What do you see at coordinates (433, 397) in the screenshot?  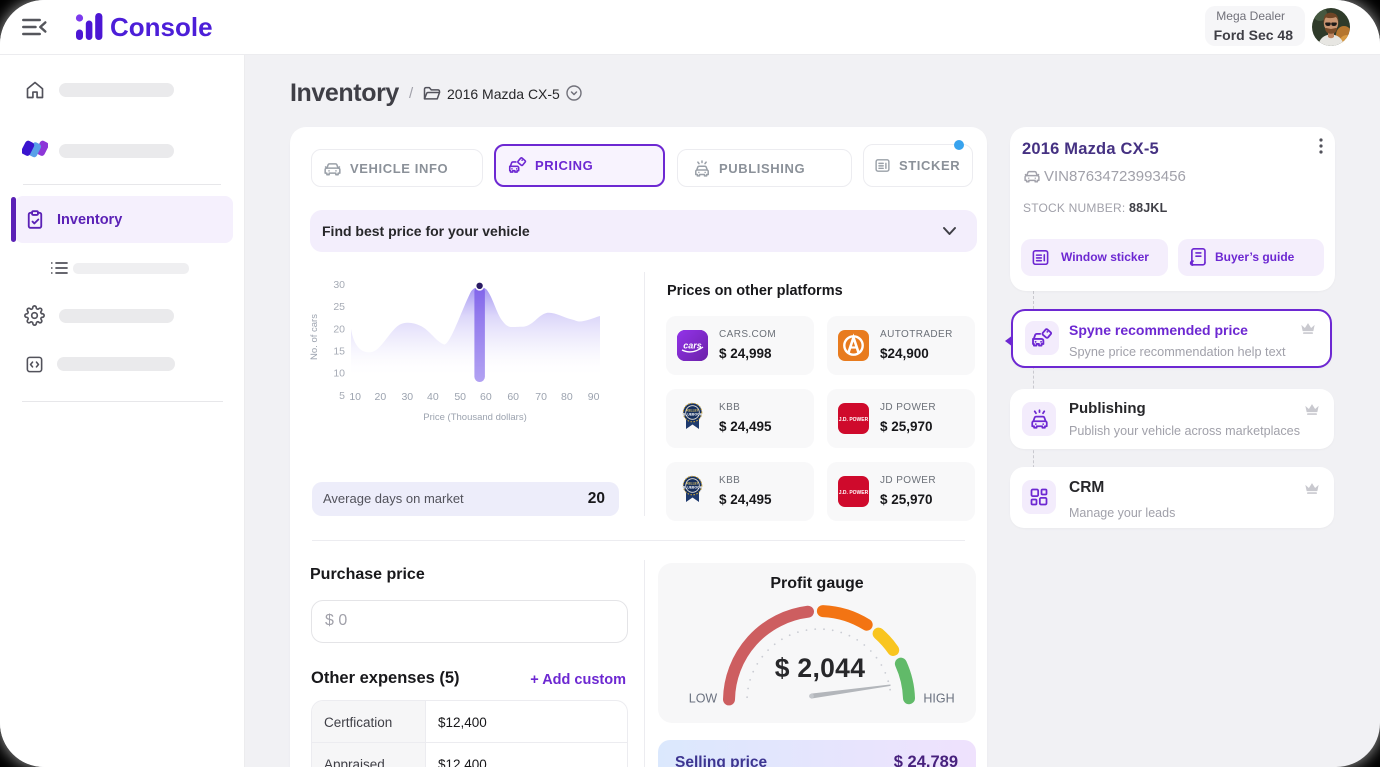 I see `svg-text: 40` at bounding box center [433, 397].